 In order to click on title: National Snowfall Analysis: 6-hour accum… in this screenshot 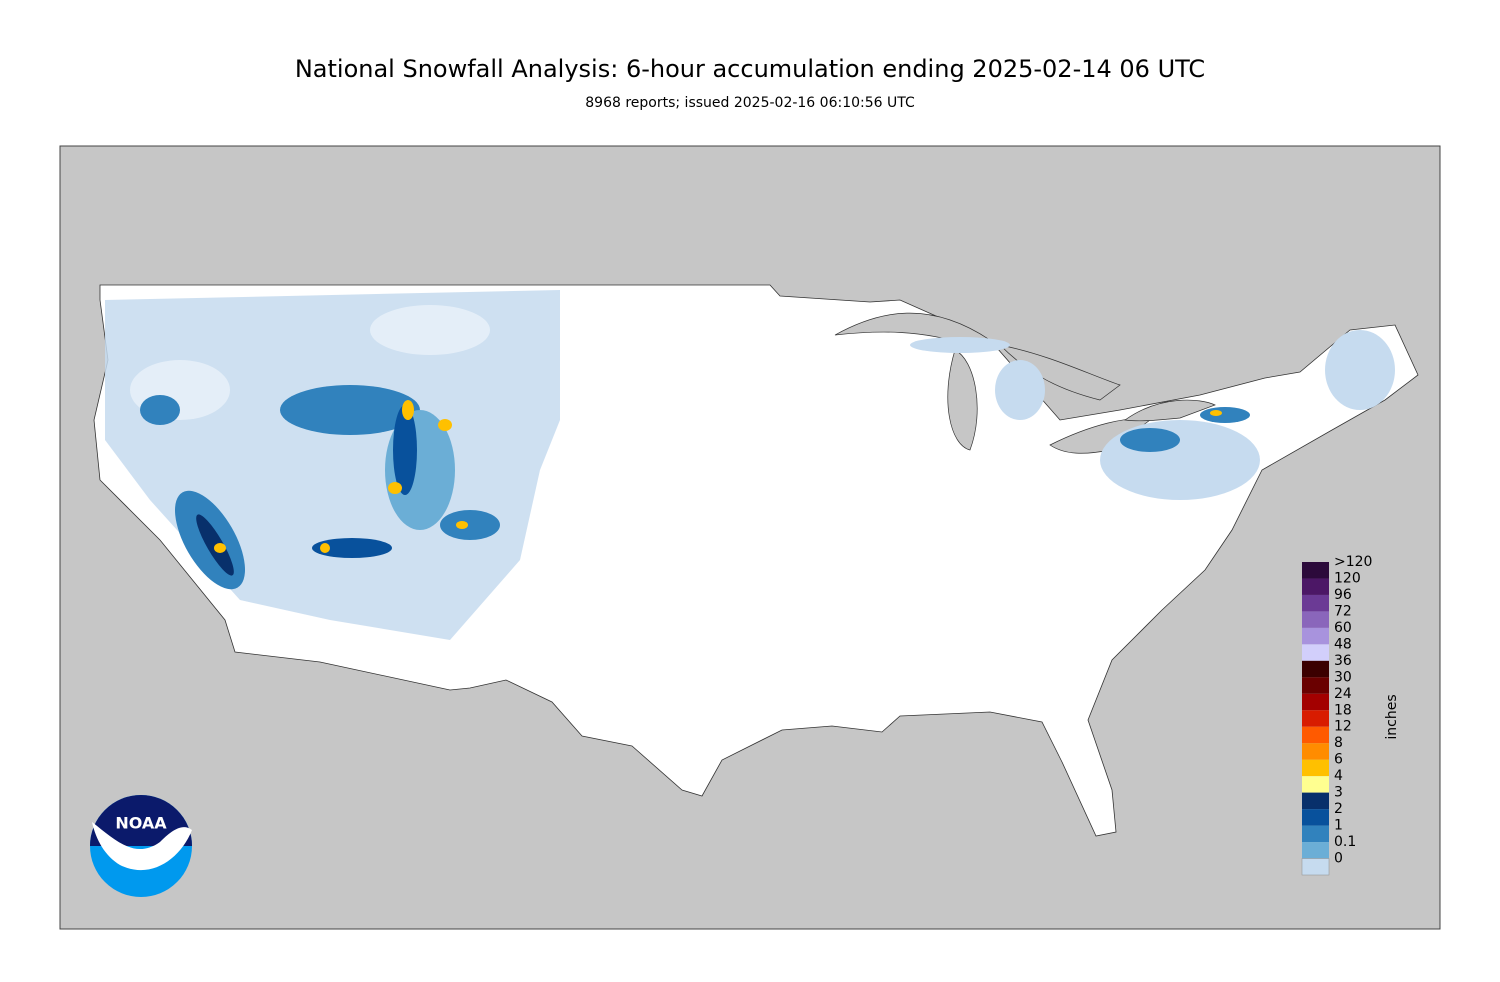, I will do `click(750, 69)`.